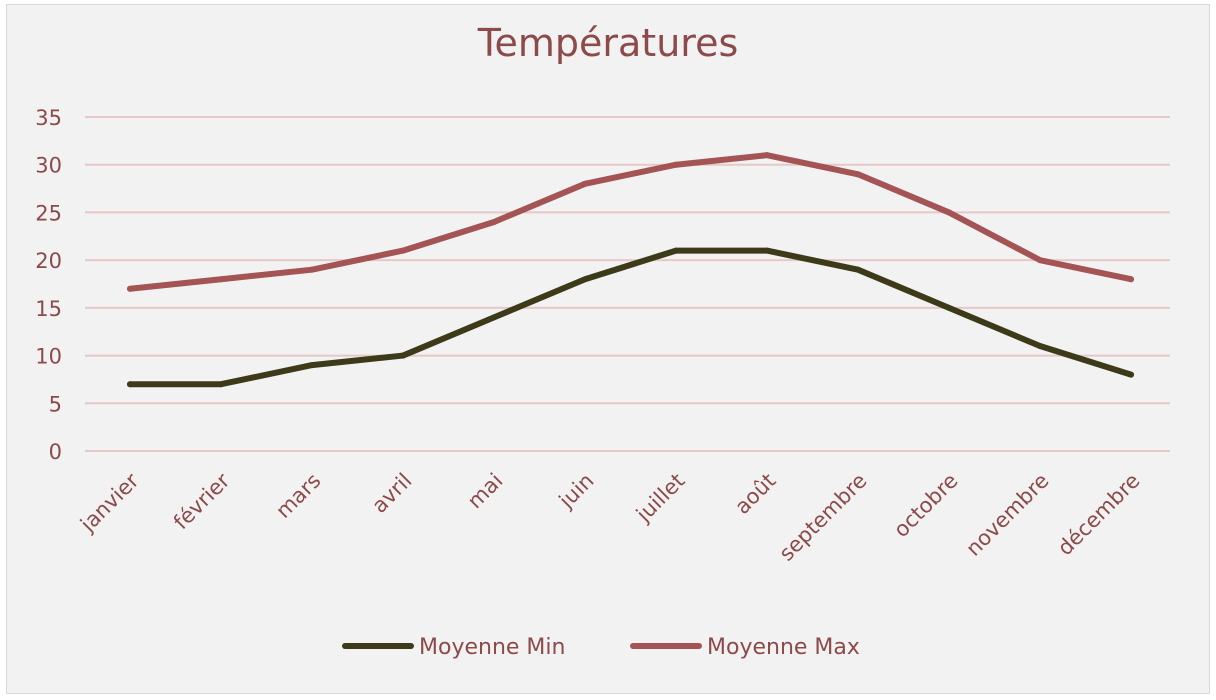 Image resolution: width=1216 pixels, height=700 pixels. What do you see at coordinates (391, 493) in the screenshot?
I see `x-tick-label: avril` at bounding box center [391, 493].